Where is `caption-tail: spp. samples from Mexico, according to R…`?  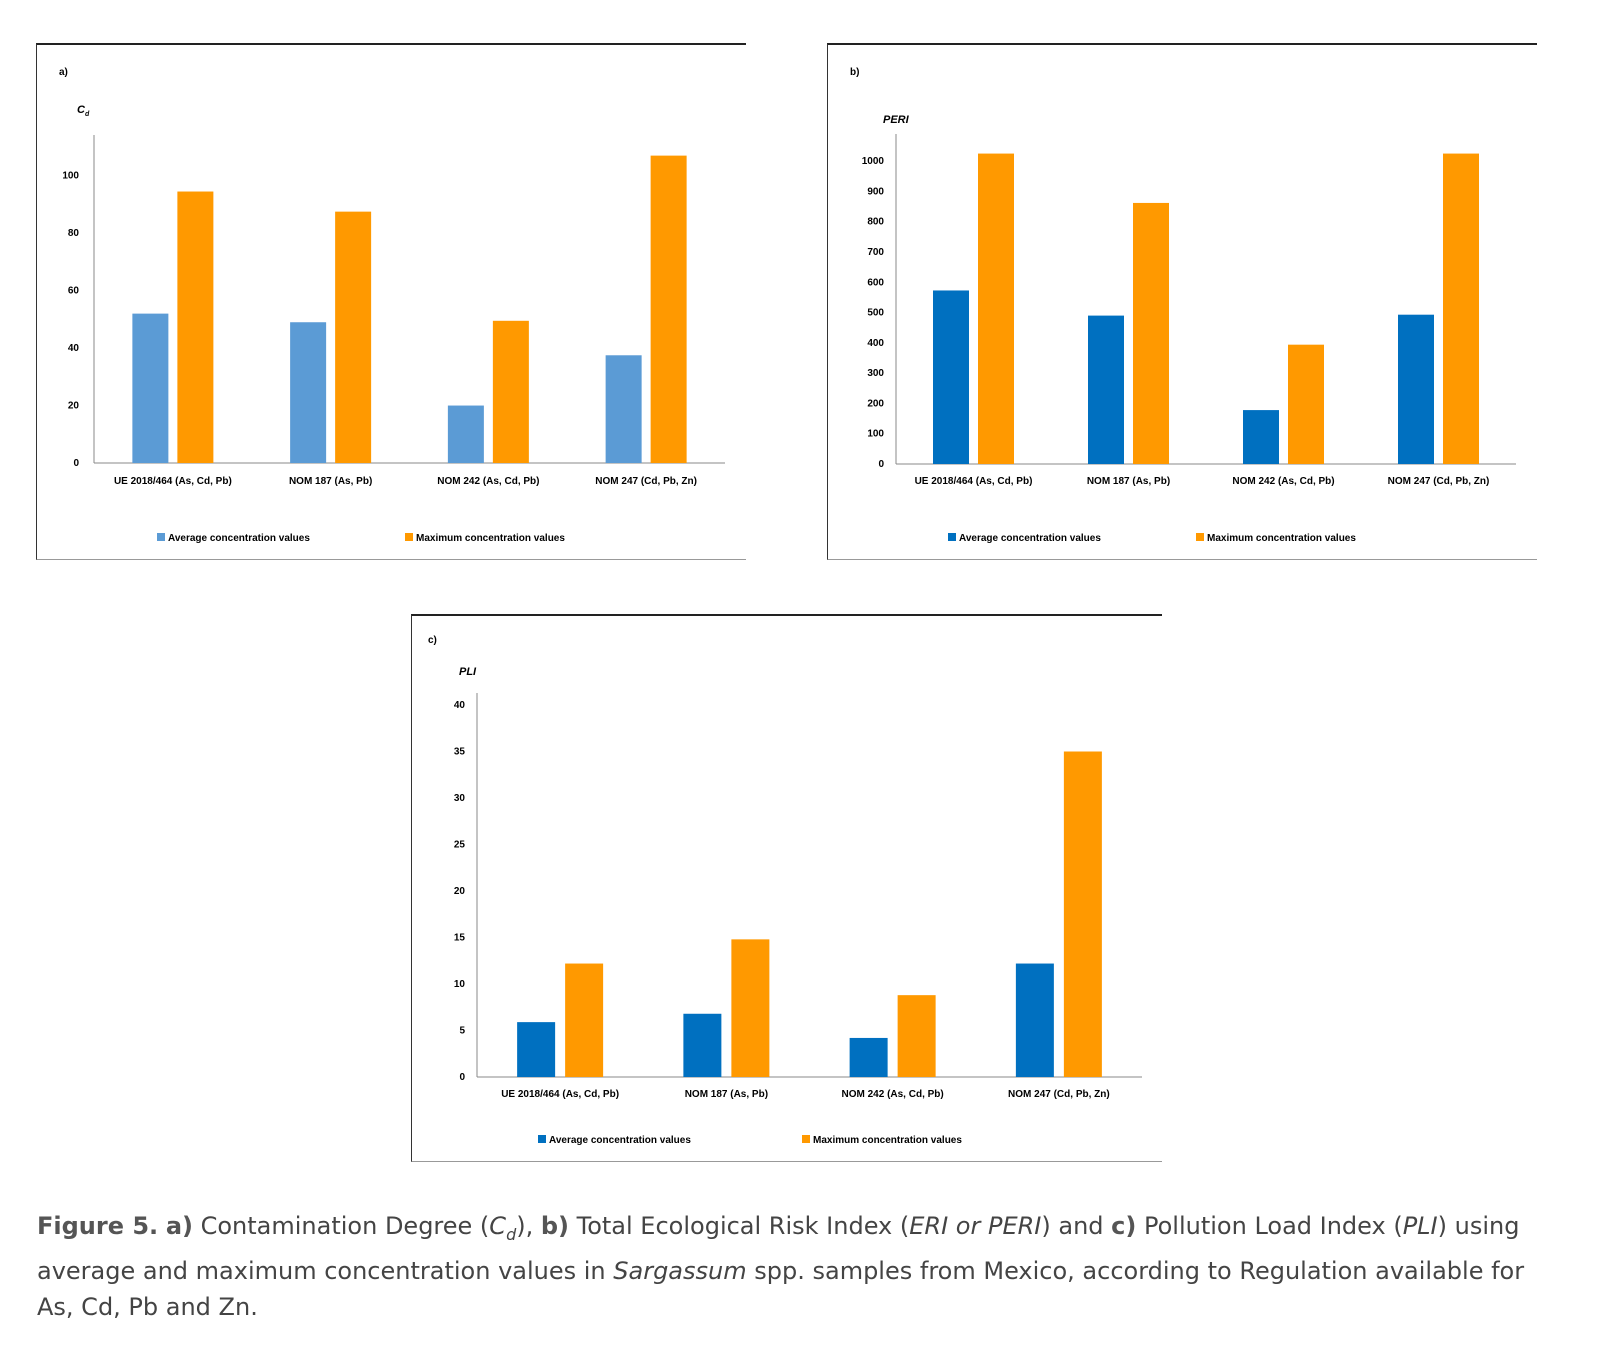 caption-tail: spp. samples from Mexico, according to R… is located at coordinates (781, 1288).